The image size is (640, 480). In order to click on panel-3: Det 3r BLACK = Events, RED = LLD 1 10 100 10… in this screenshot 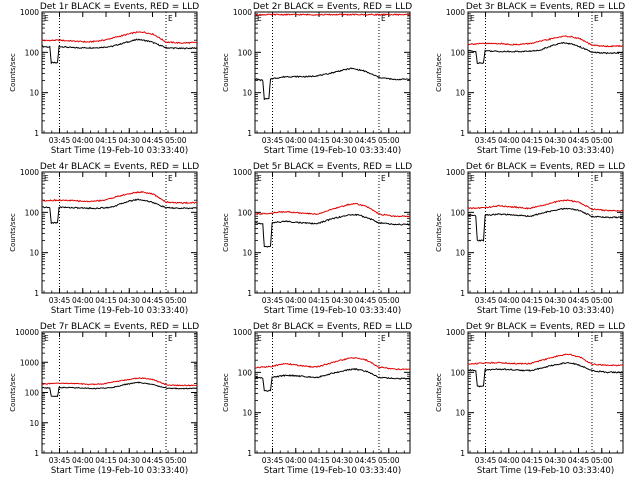, I will do `click(530, 79)`.